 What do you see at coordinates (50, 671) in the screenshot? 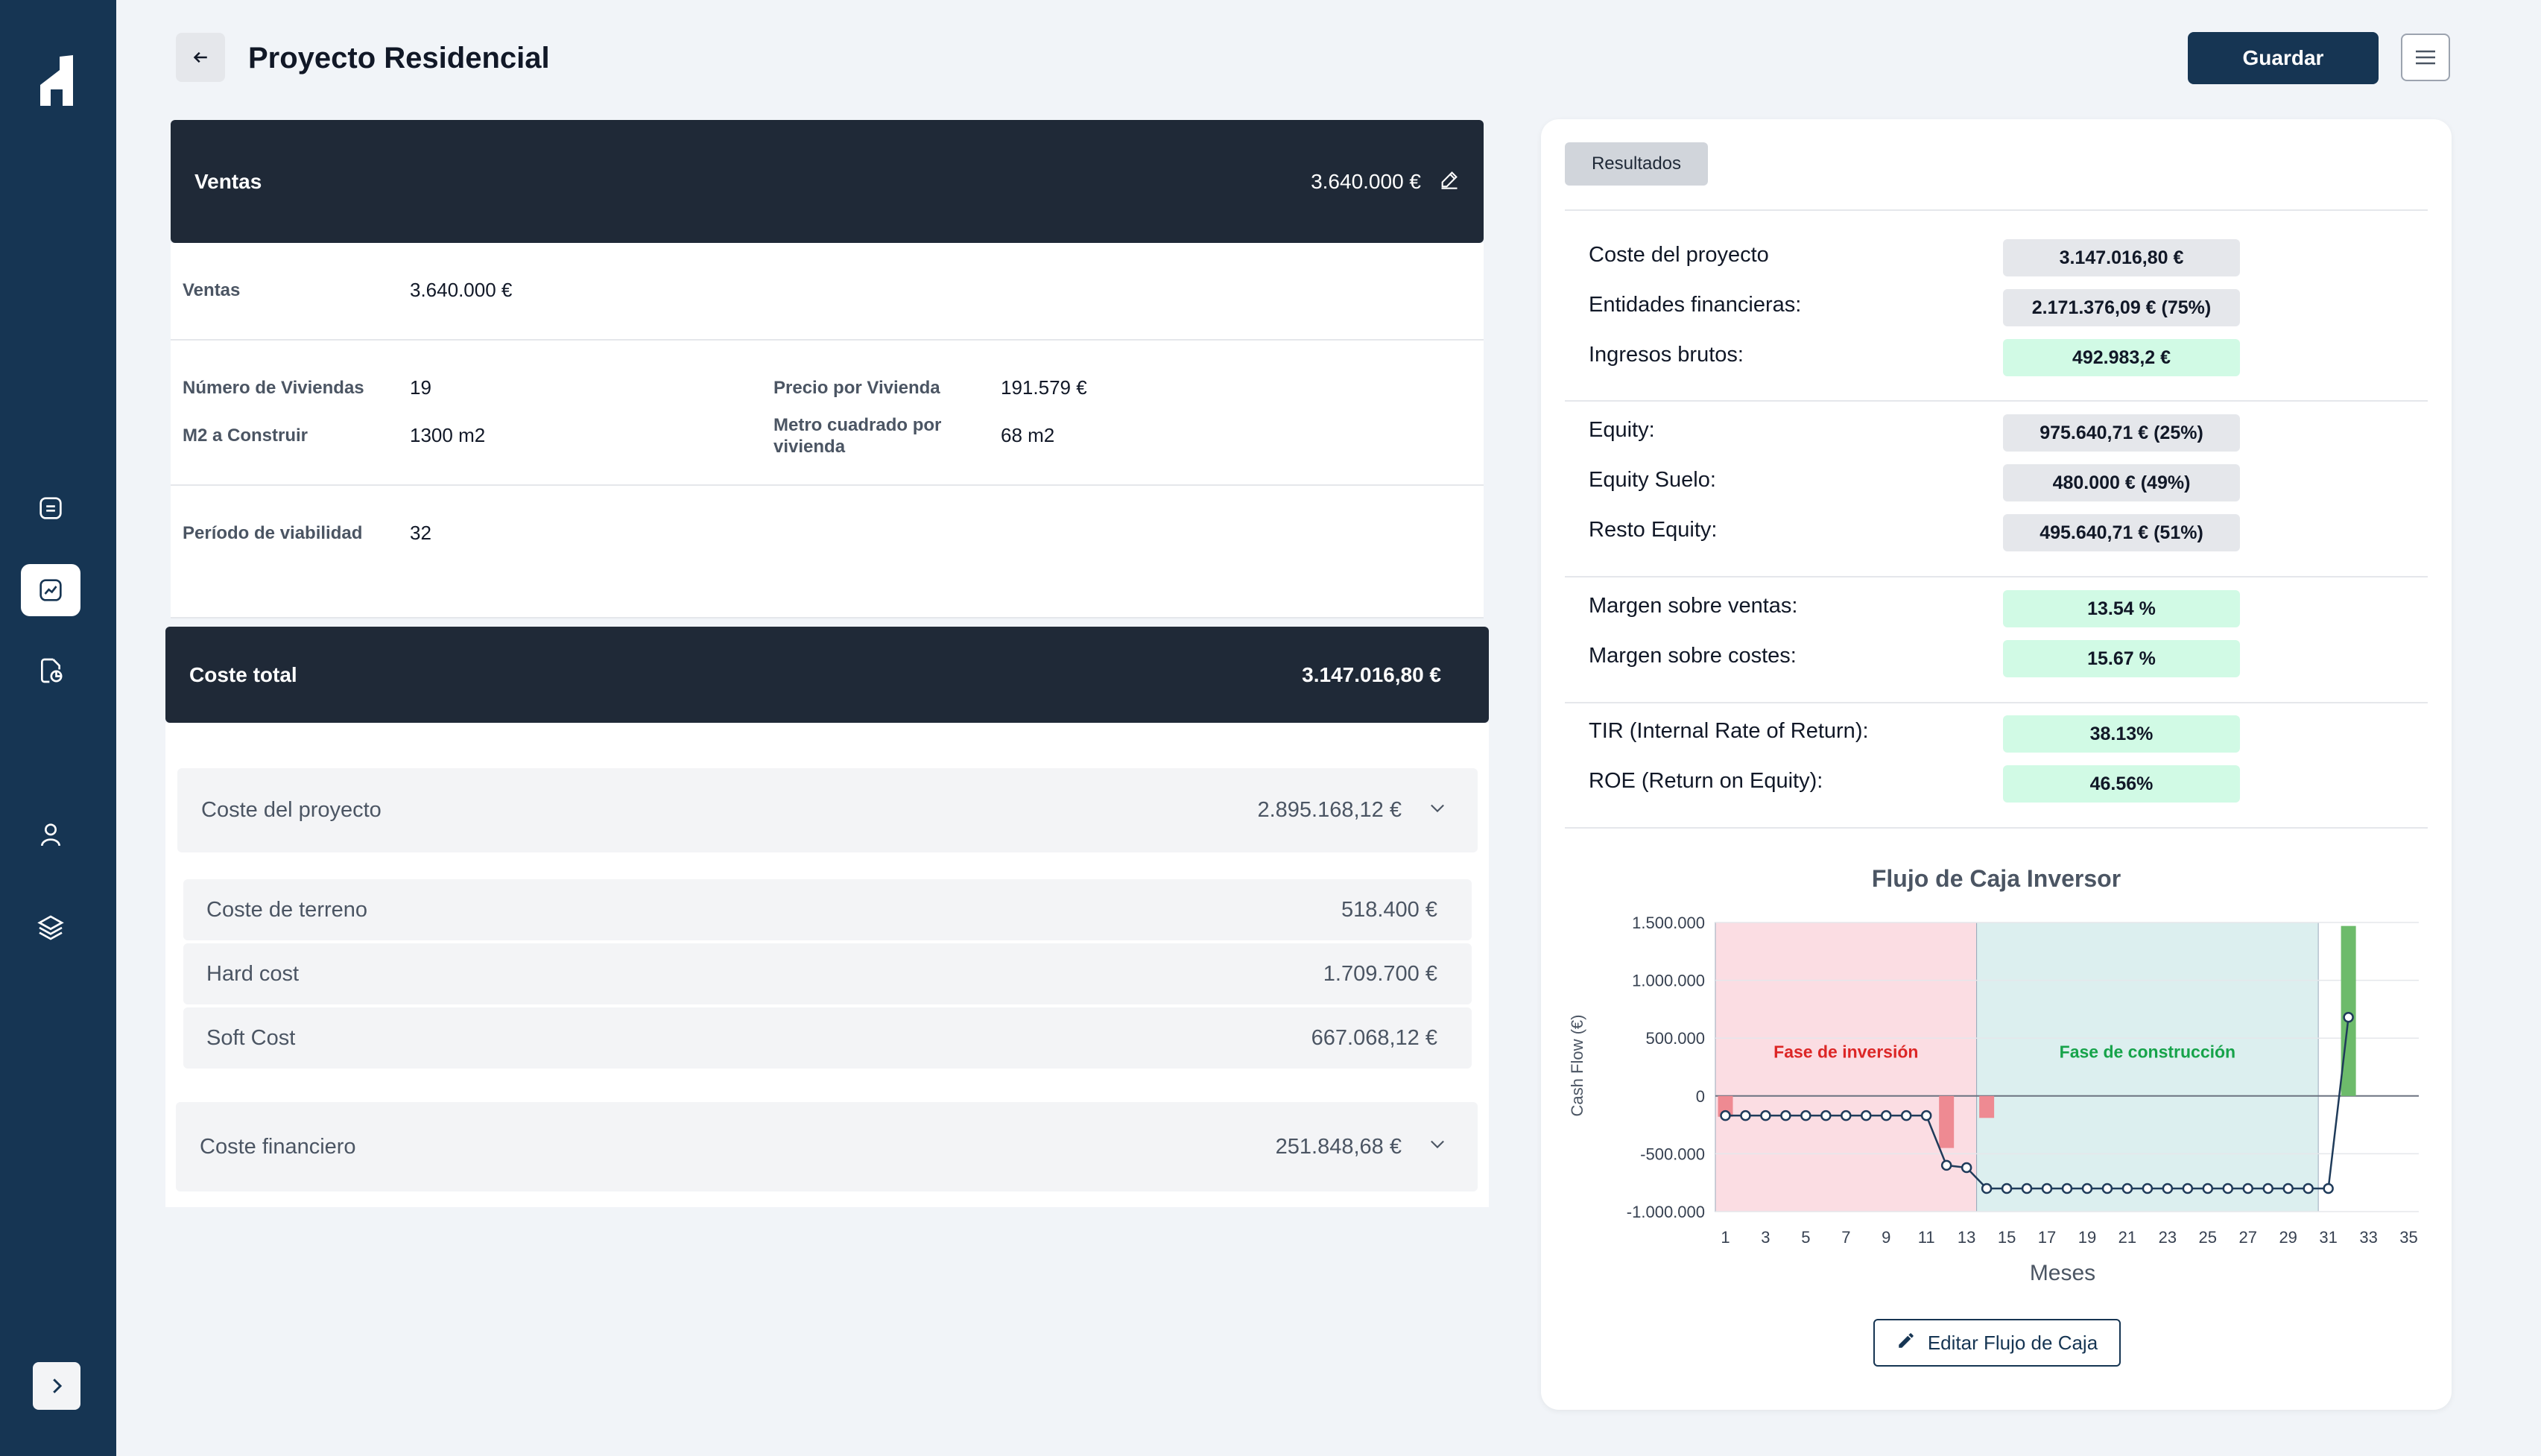
I see `file-chart-icon` at bounding box center [50, 671].